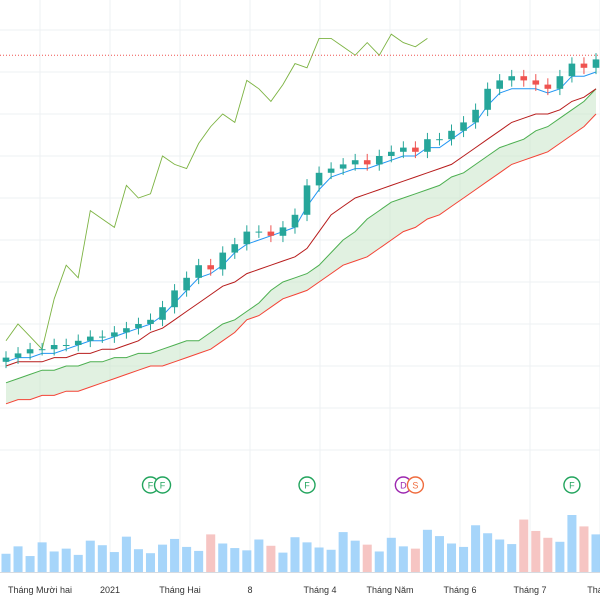  Describe the element at coordinates (300, 543) in the screenshot. I see `volume-bars` at that location.